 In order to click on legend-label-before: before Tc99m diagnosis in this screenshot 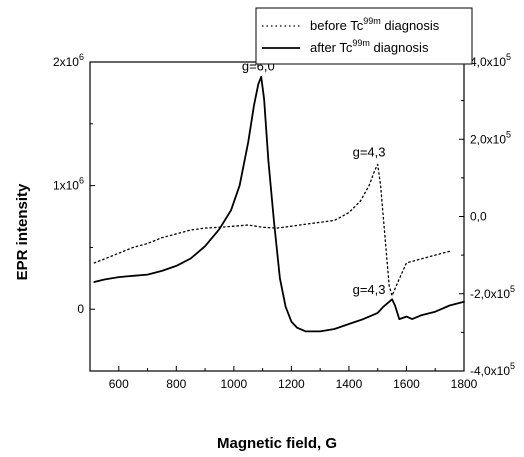, I will do `click(375, 24)`.